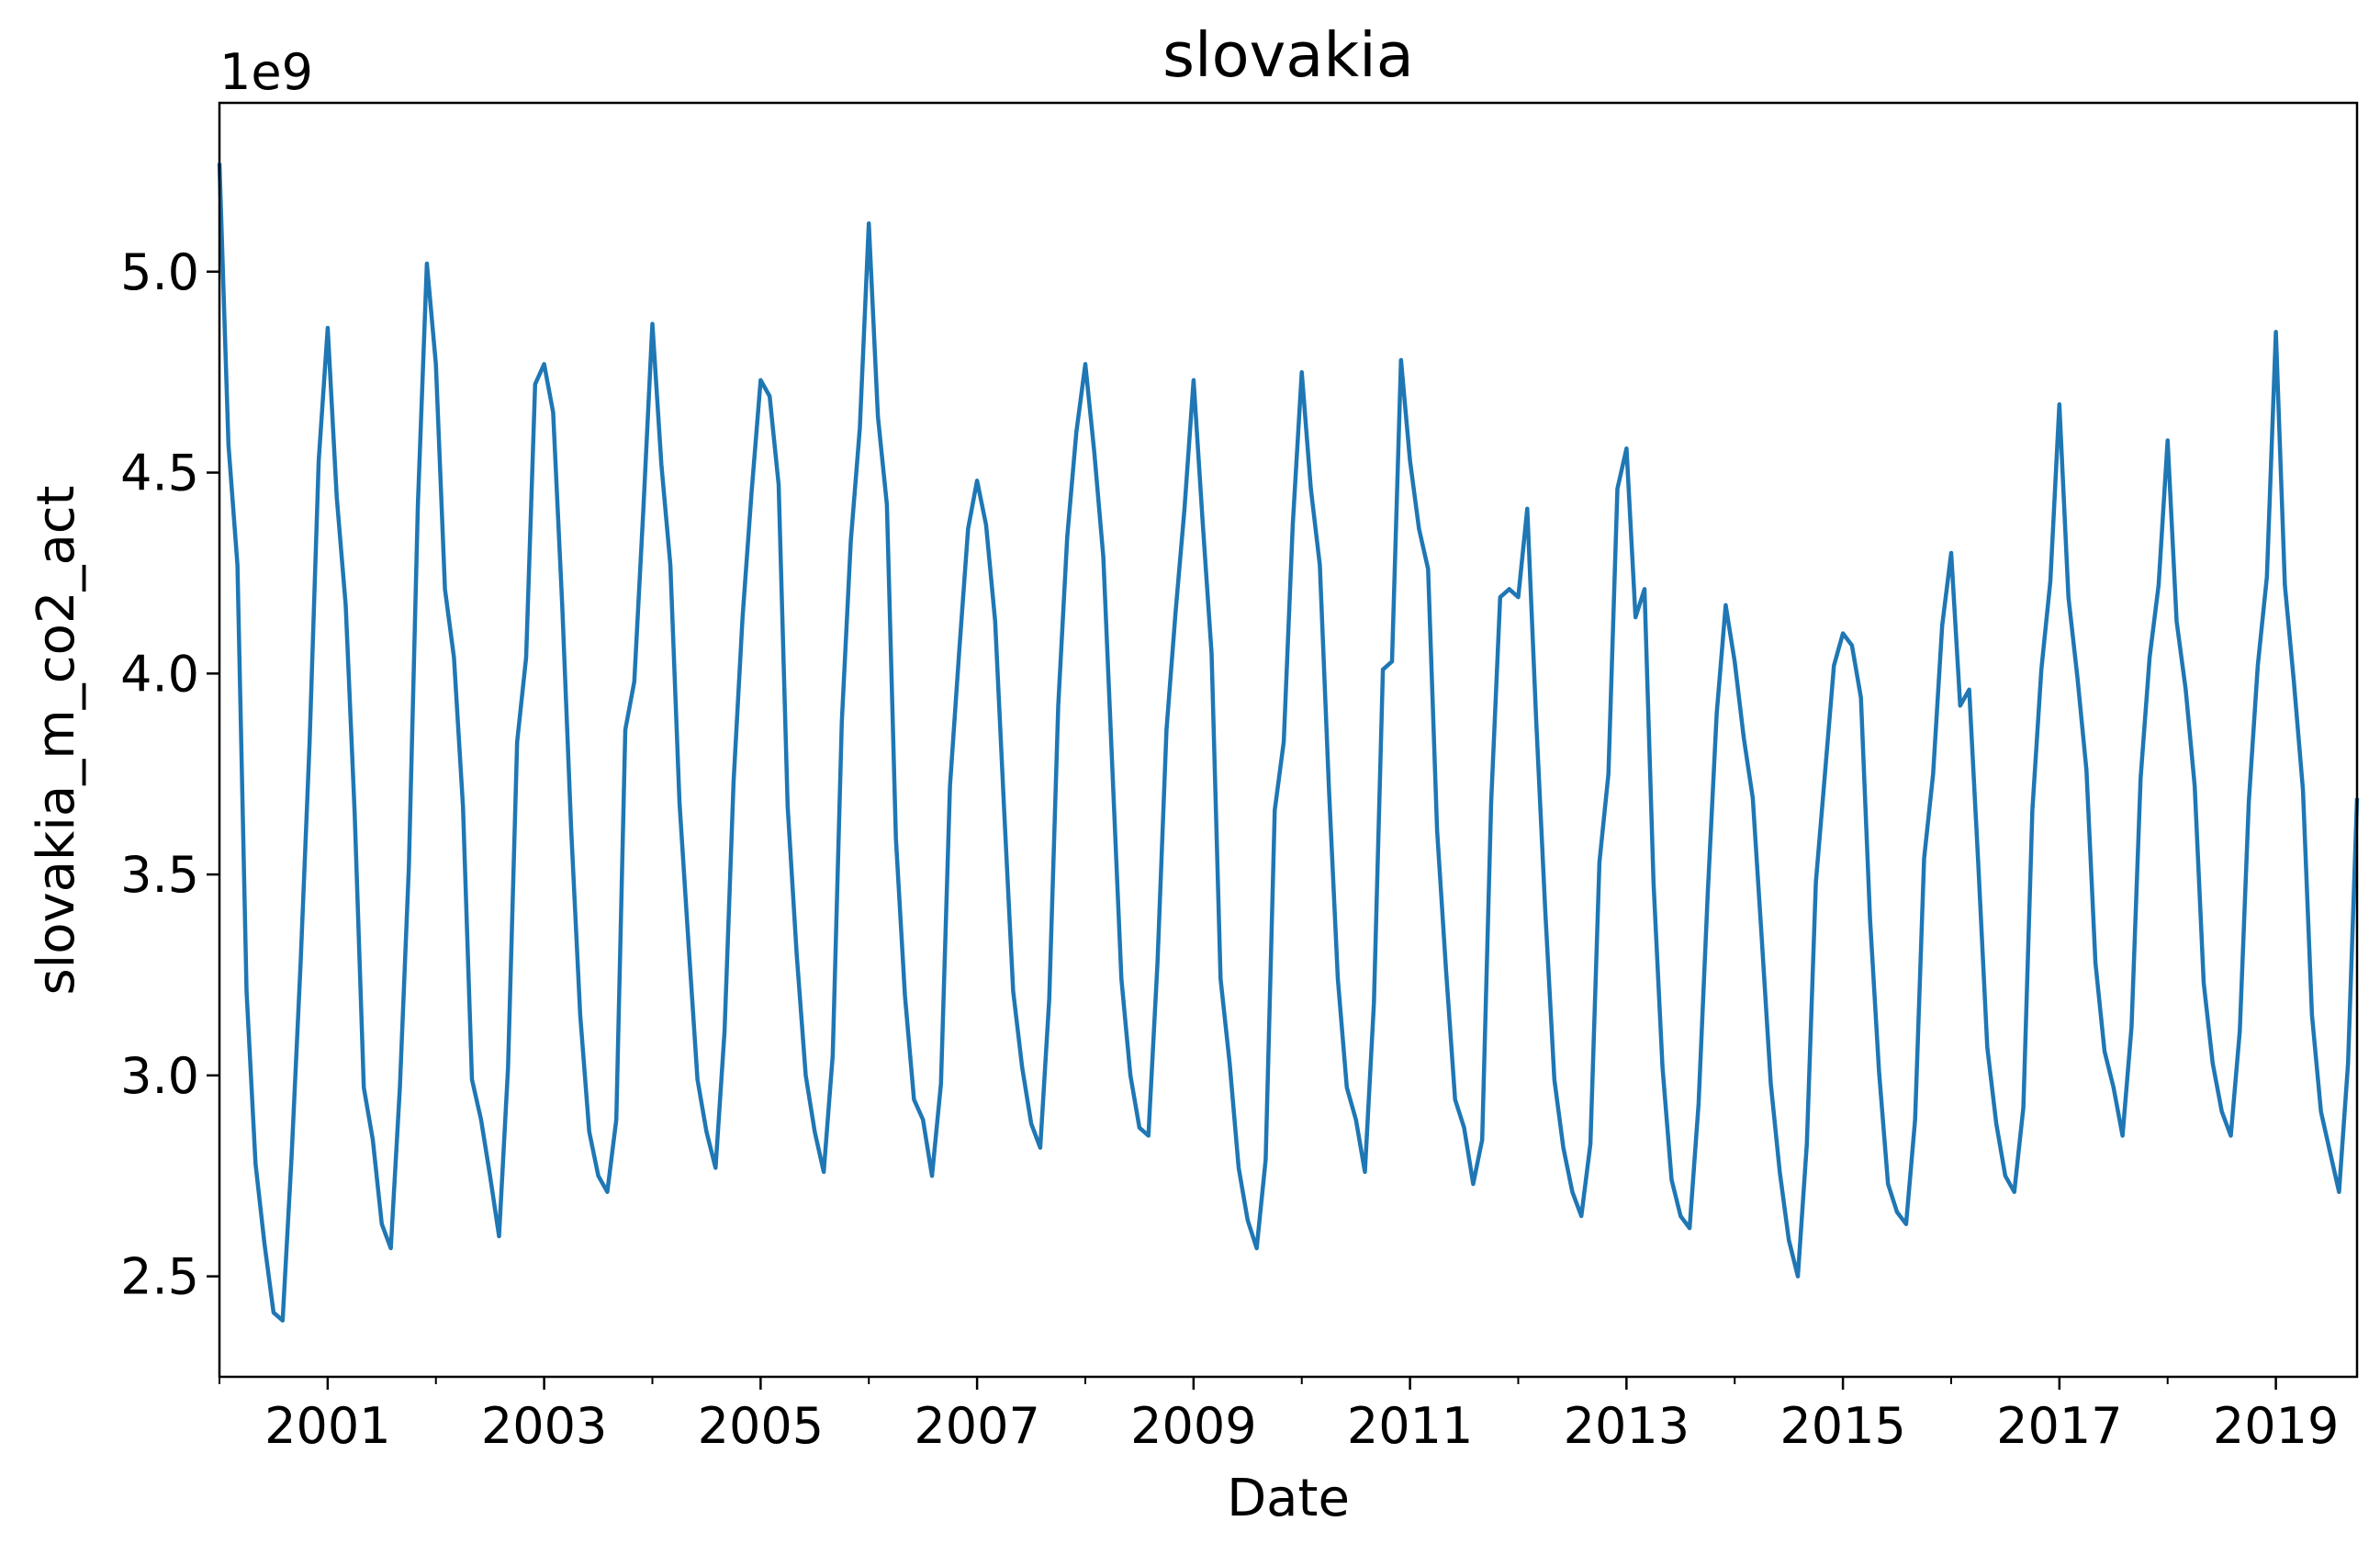 The image size is (2380, 1555). What do you see at coordinates (1288, 1499) in the screenshot?
I see `x-axis-title: Date` at bounding box center [1288, 1499].